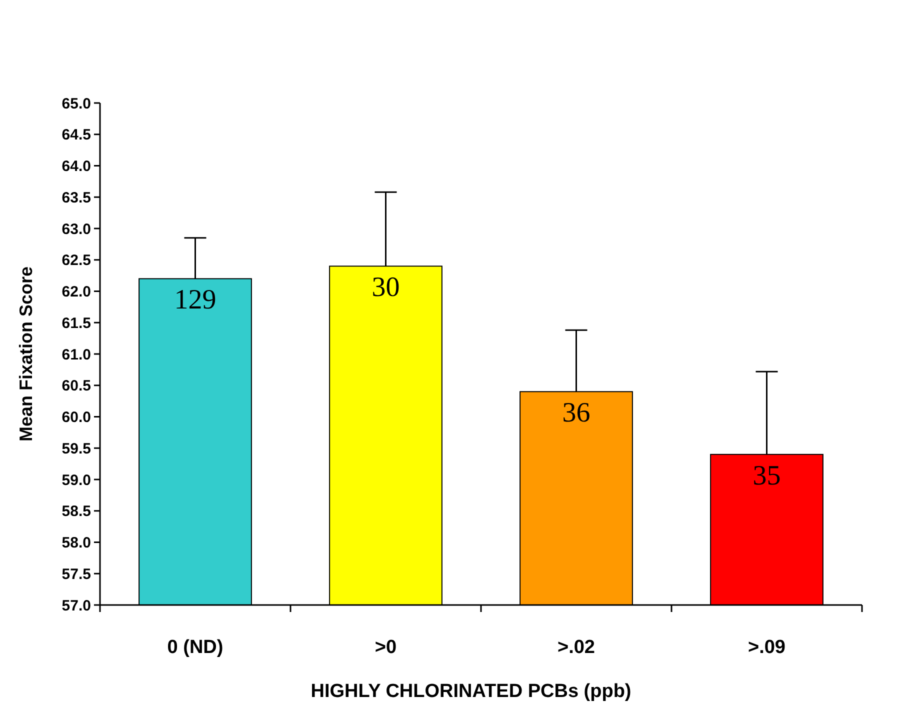  What do you see at coordinates (76, 355) in the screenshot?
I see `y-tick-label: 61.0` at bounding box center [76, 355].